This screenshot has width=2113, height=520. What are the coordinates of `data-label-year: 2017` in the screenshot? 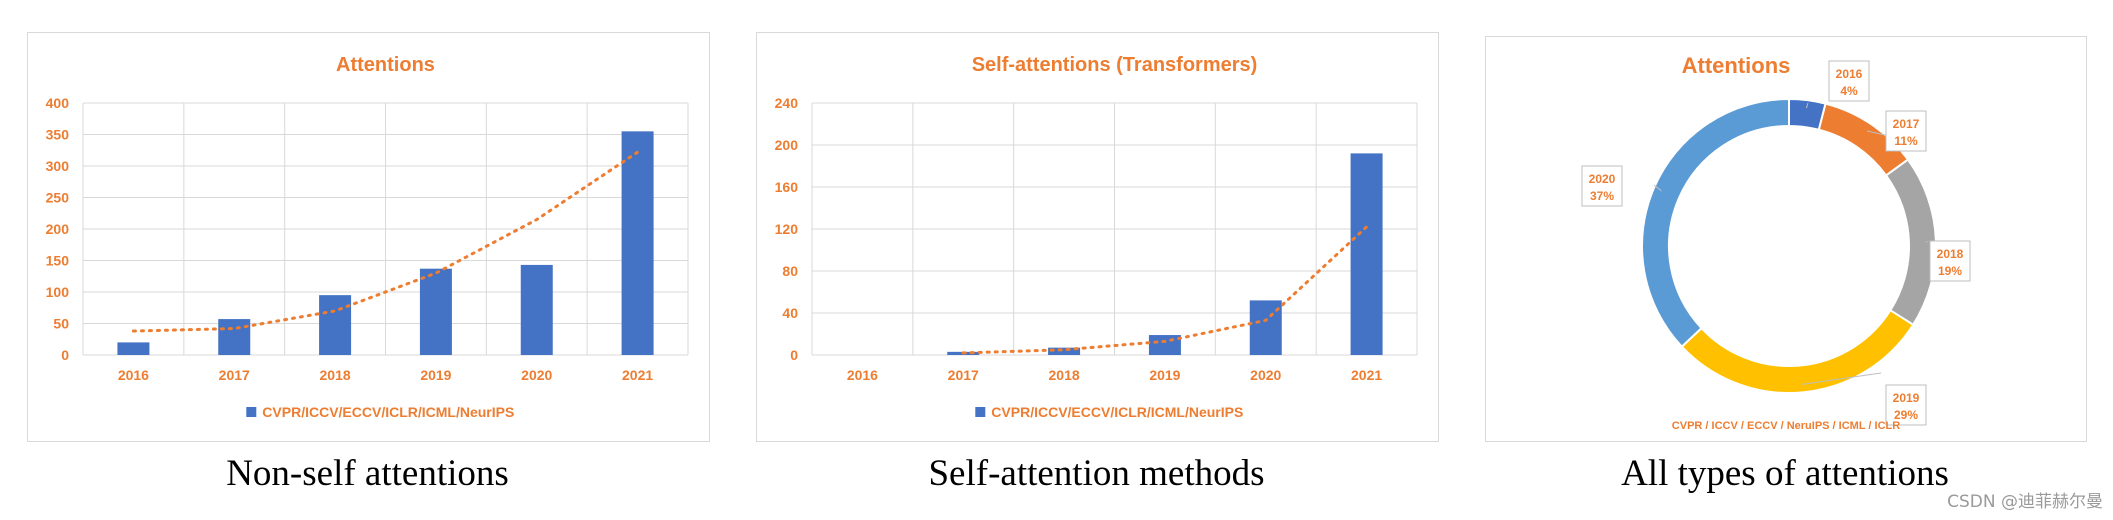 It's located at (1906, 124).